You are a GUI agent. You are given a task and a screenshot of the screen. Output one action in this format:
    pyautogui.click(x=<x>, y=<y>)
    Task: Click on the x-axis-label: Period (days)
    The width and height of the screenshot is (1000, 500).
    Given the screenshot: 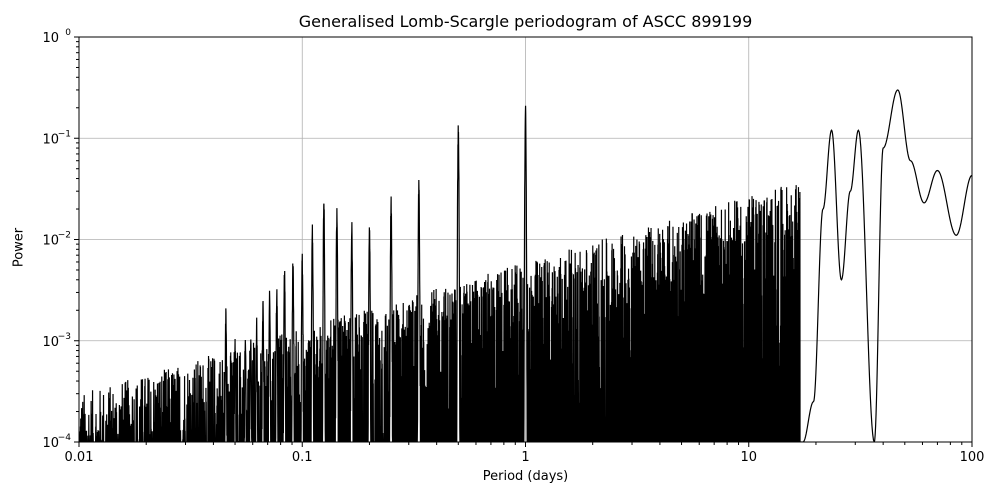 What is the action you would take?
    pyautogui.click(x=525, y=476)
    